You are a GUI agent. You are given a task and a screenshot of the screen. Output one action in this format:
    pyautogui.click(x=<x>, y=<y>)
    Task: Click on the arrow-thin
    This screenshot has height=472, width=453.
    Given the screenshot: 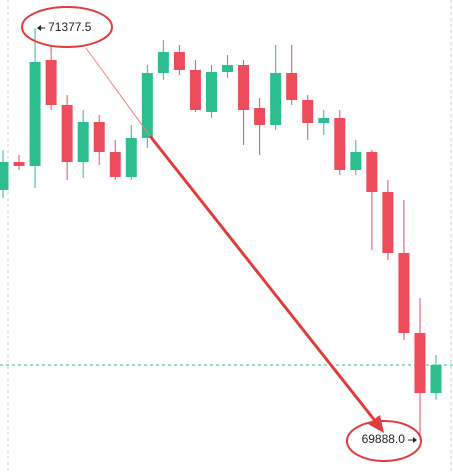 What is the action you would take?
    pyautogui.click(x=118, y=92)
    